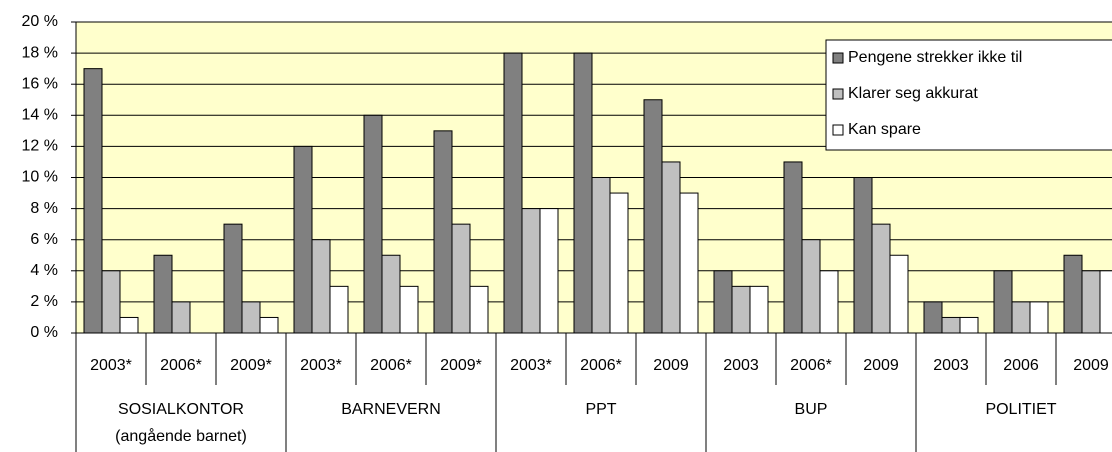  What do you see at coordinates (40, 21) in the screenshot?
I see `y-tick-label: 20 %` at bounding box center [40, 21].